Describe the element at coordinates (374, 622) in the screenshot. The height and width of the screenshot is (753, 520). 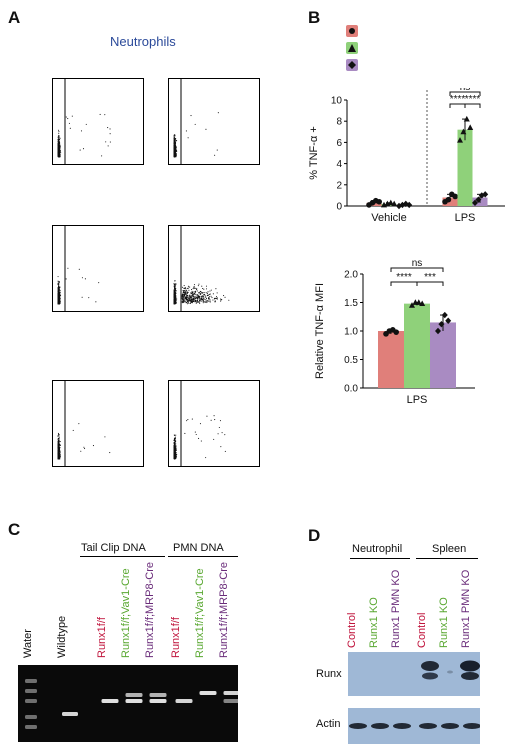
I see `western-lane-label-1: Runx1 KO` at that location.